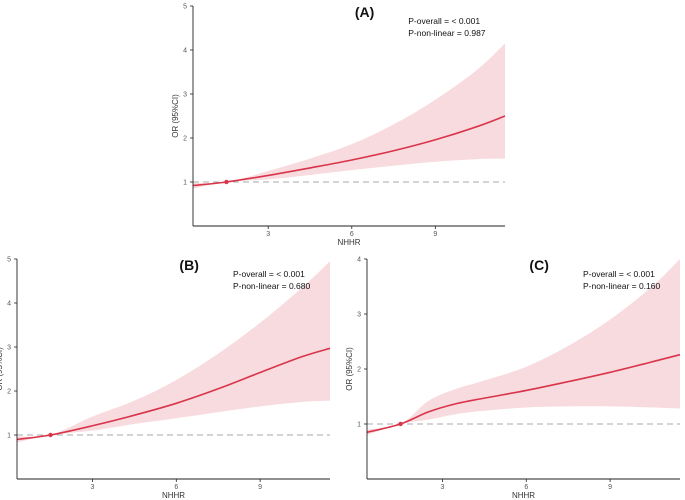 This screenshot has width=685, height=500. I want to click on or-curve-c, so click(523, 393).